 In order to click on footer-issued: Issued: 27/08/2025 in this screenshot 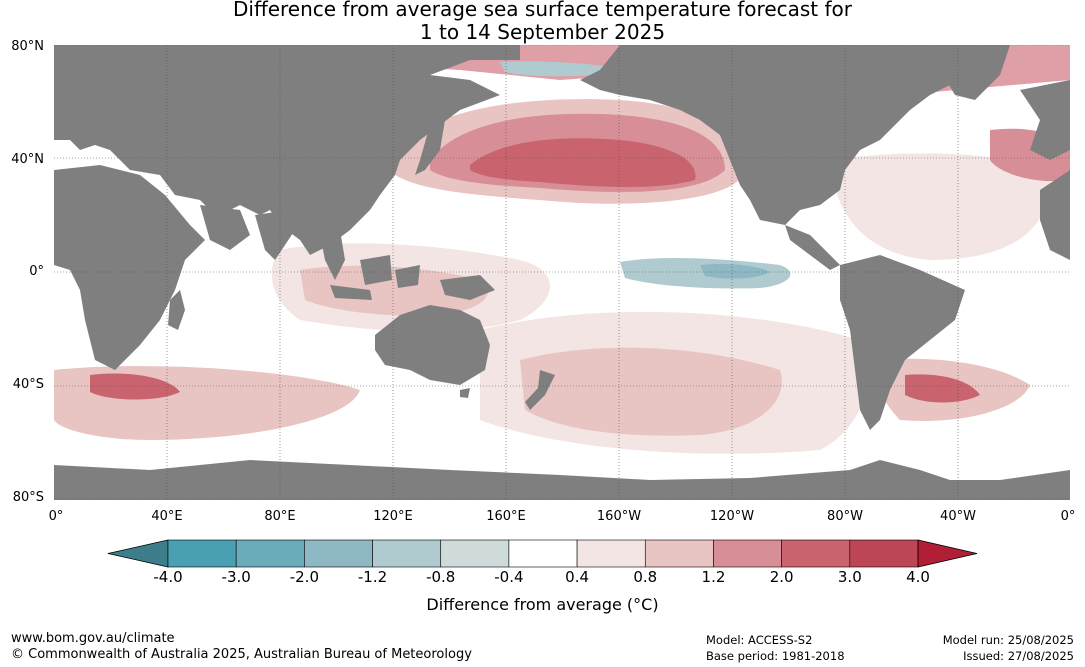, I will do `click(1018, 656)`.